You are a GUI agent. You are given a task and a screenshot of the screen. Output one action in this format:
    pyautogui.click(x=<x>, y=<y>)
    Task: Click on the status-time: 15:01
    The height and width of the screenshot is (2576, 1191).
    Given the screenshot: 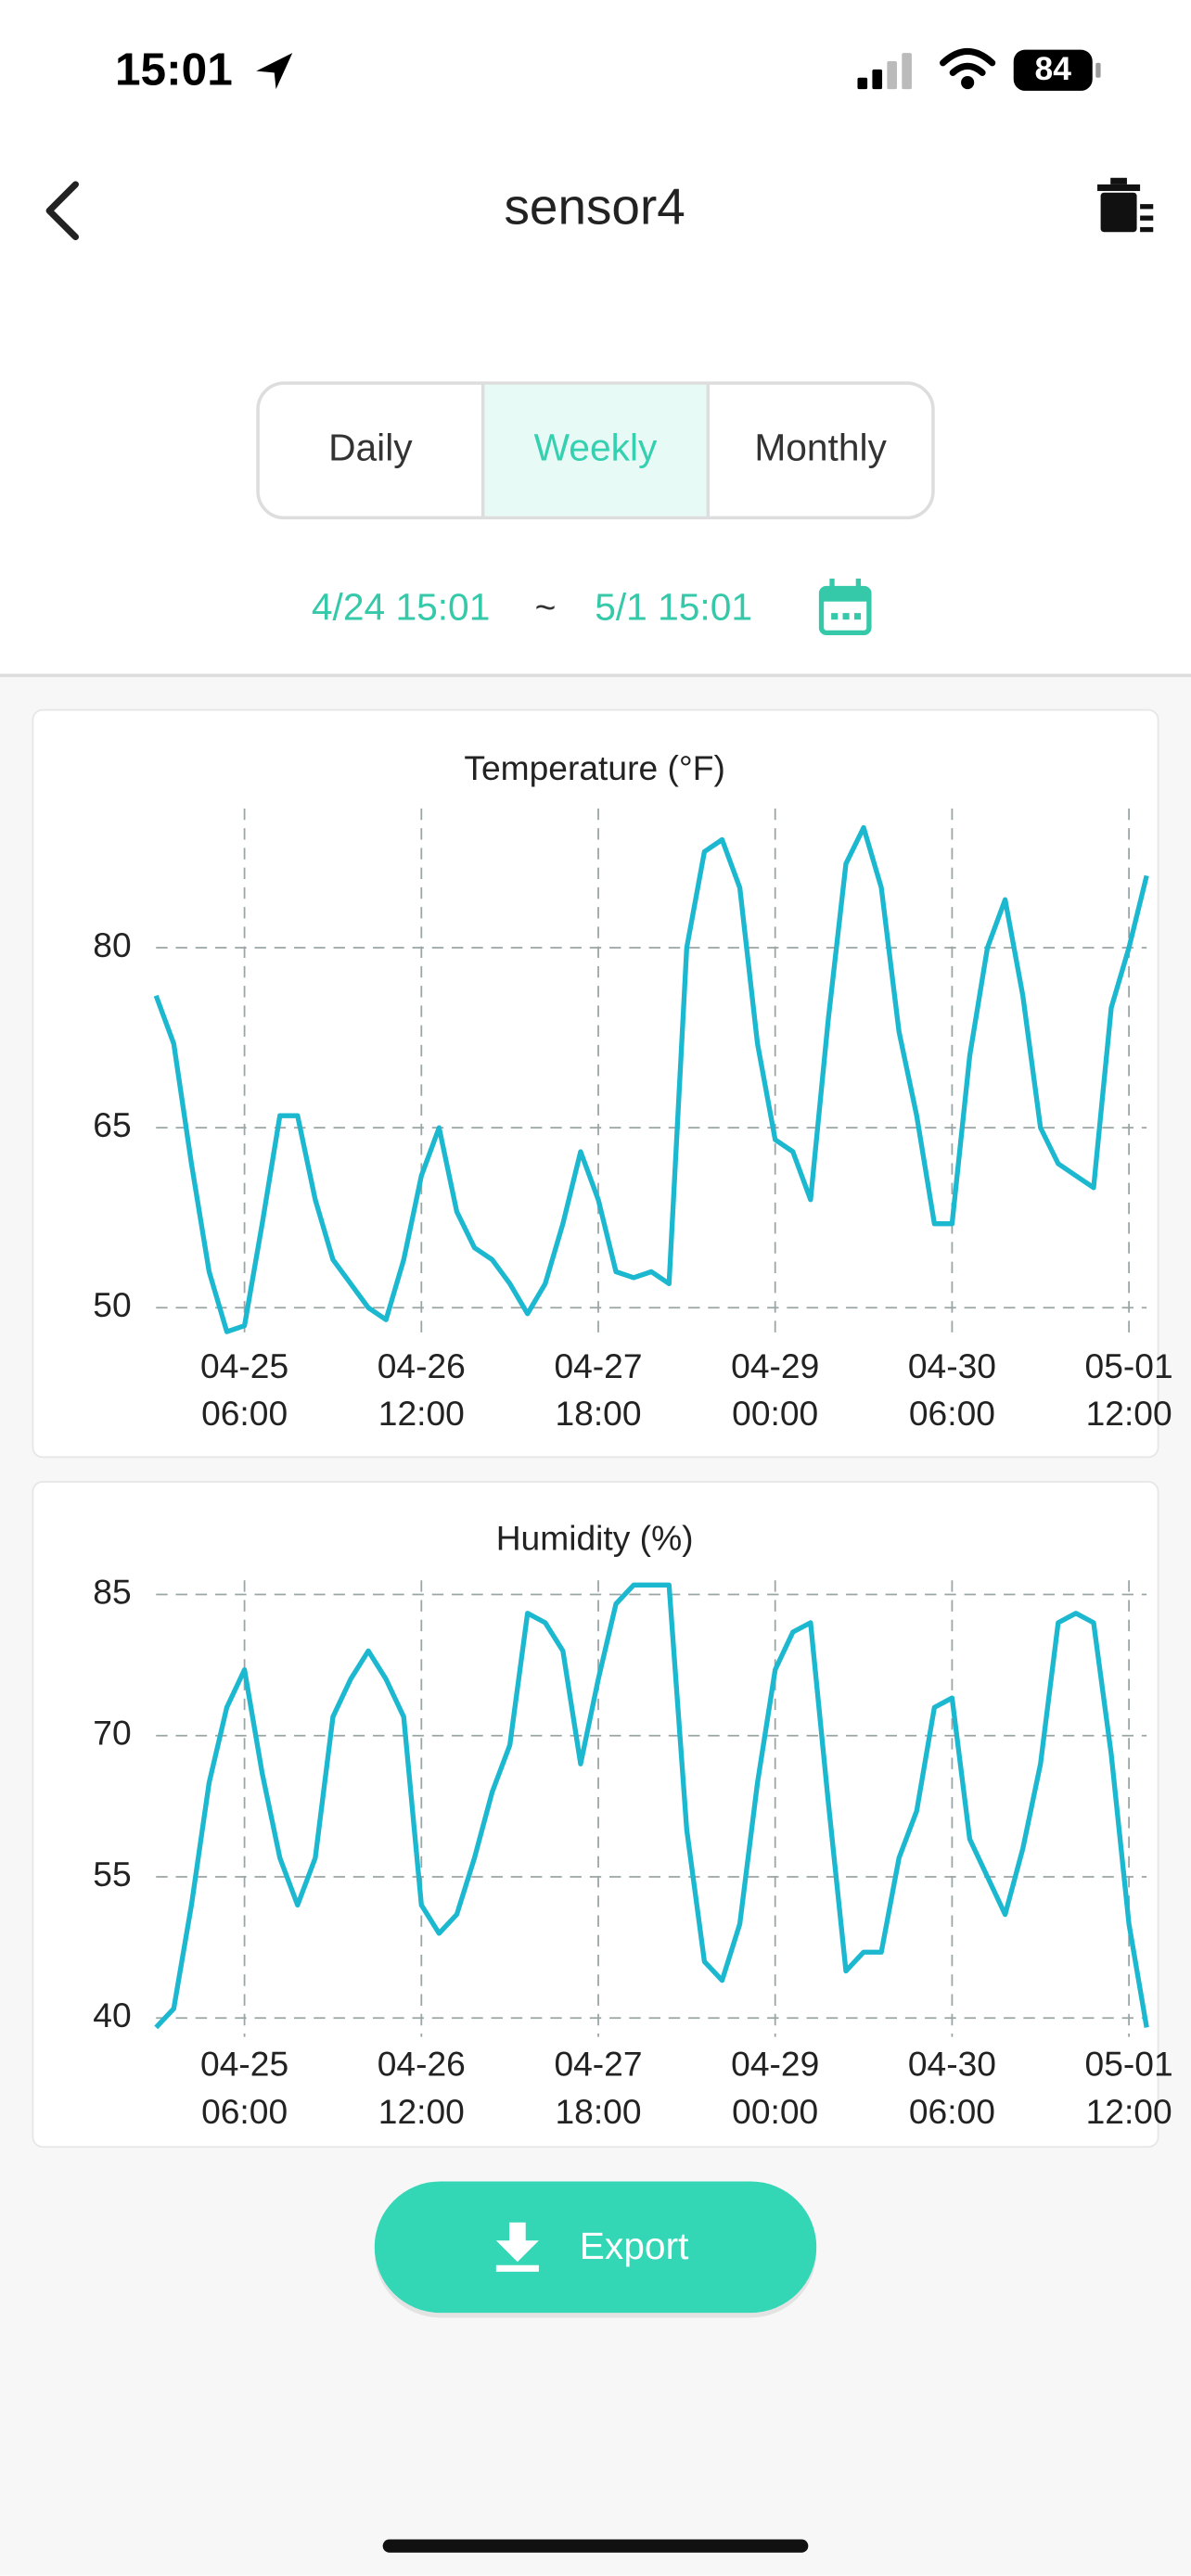 What is the action you would take?
    pyautogui.click(x=174, y=70)
    